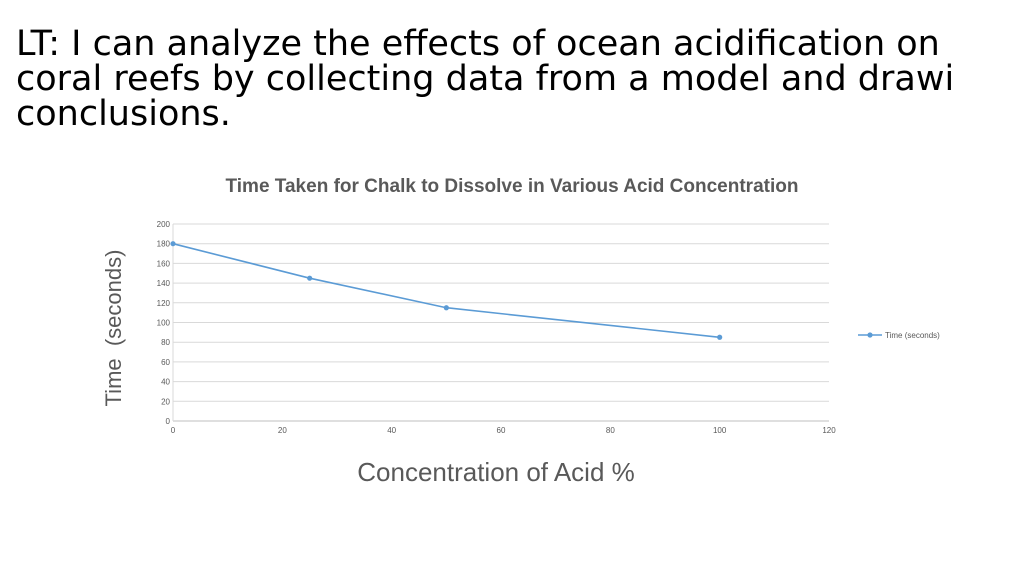 This screenshot has width=1024, height=575. I want to click on legend: Time (seconds), so click(899, 335).